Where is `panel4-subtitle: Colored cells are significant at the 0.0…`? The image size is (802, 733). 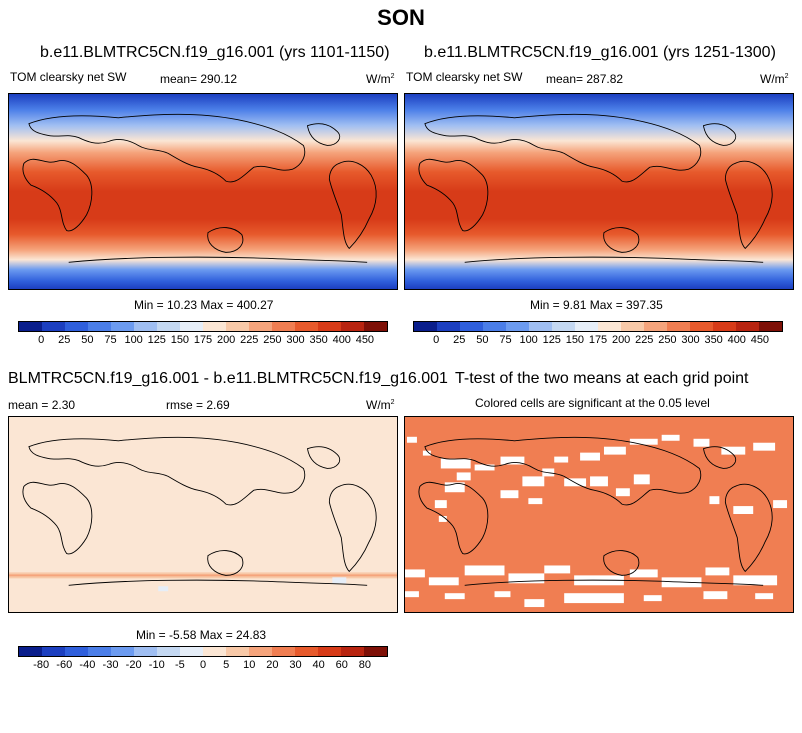 panel4-subtitle: Colored cells are significant at the 0.0… is located at coordinates (592, 403).